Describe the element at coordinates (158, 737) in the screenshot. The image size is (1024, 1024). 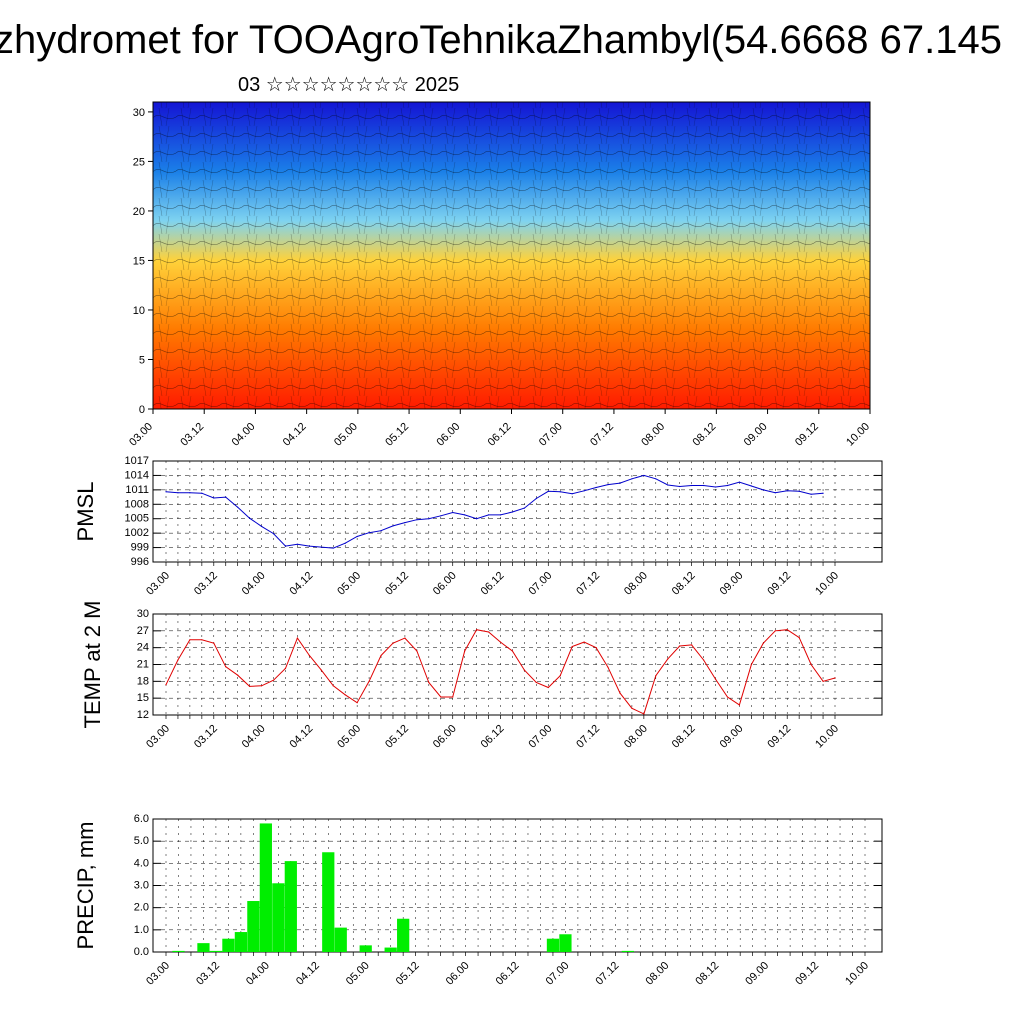
I see `x-tick-label: 03.00` at that location.